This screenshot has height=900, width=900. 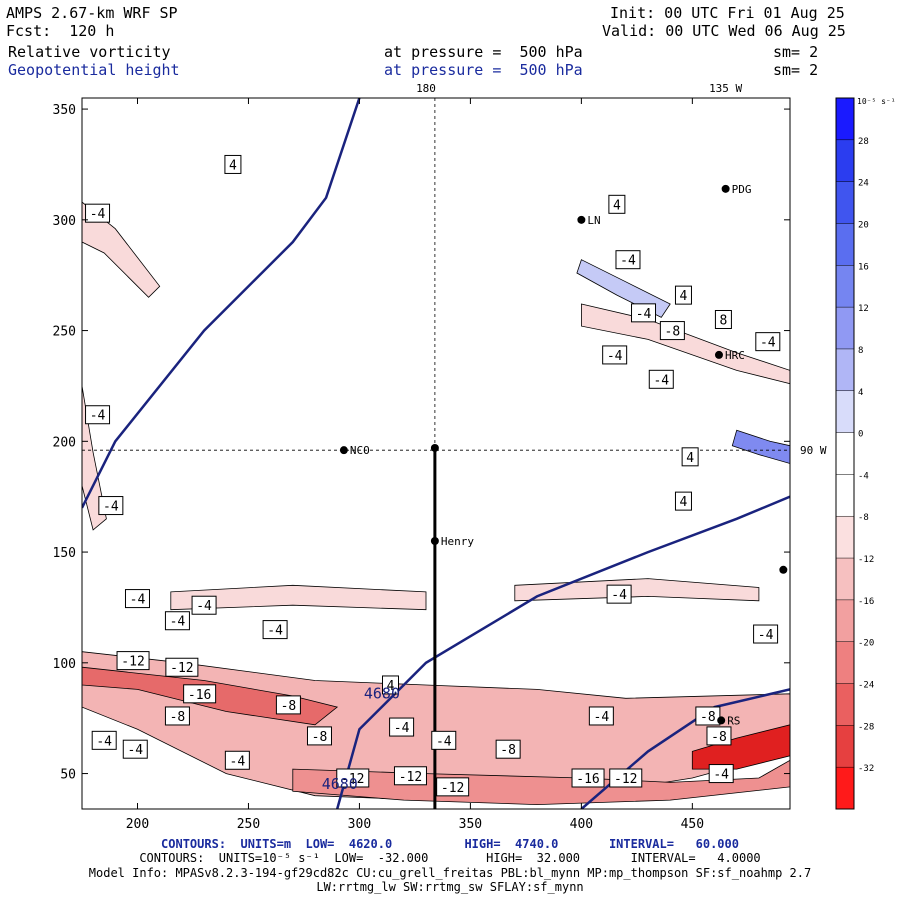 I want to click on model-title: AMPS 2.67-km WRF SP, so click(x=92, y=13).